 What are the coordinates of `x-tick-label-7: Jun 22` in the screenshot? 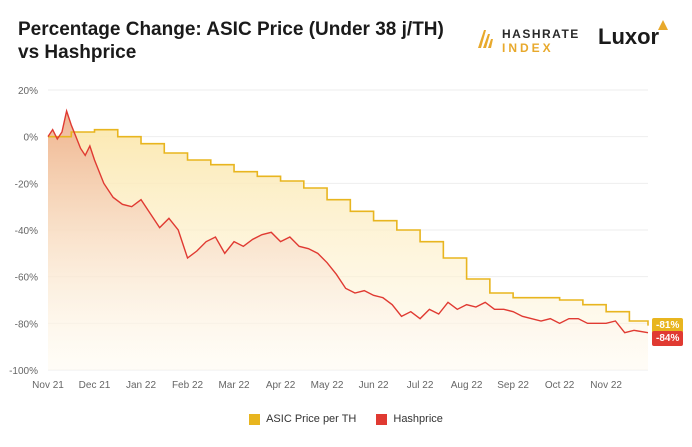 It's located at (374, 385).